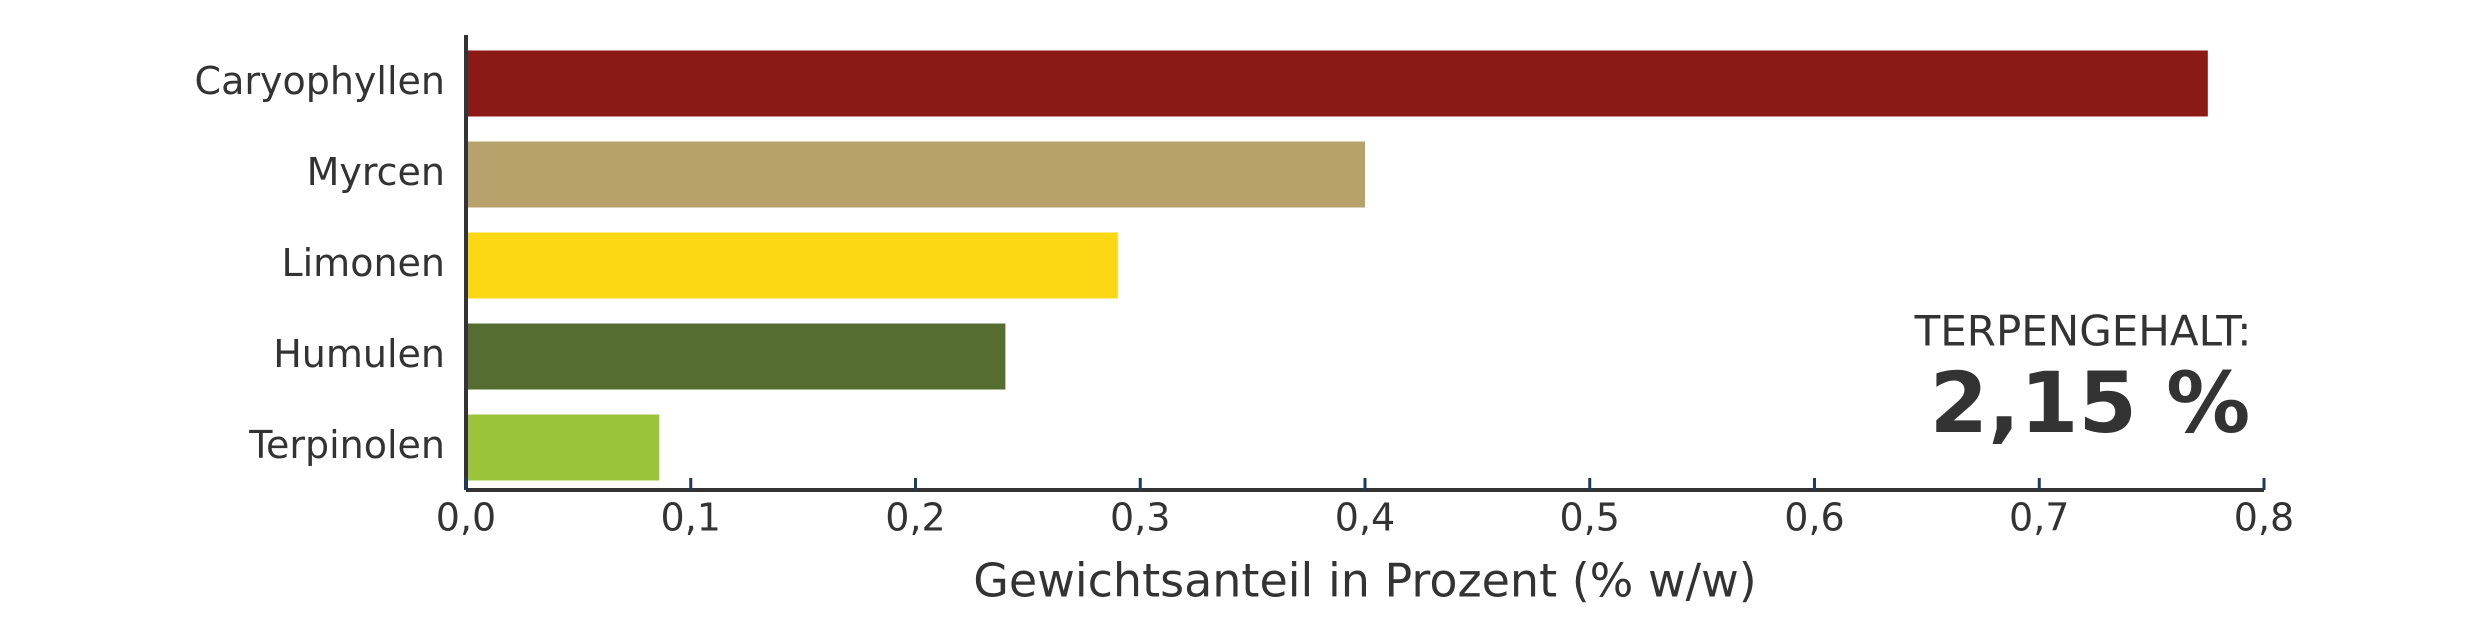 The image size is (2481, 636). What do you see at coordinates (915, 518) in the screenshot?
I see `x-tick-label: 0,2` at bounding box center [915, 518].